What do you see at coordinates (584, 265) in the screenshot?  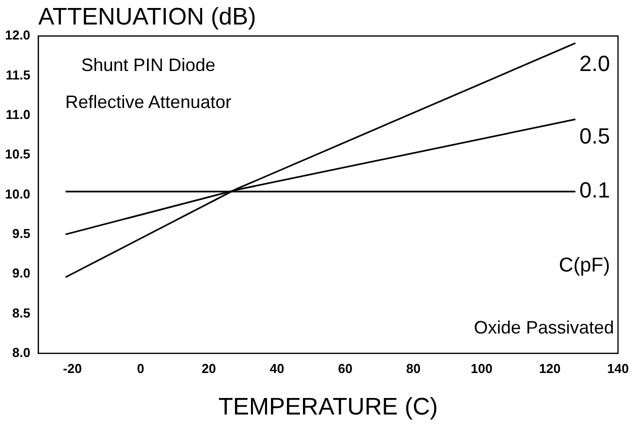 I see `legend-title: C(pF)` at bounding box center [584, 265].